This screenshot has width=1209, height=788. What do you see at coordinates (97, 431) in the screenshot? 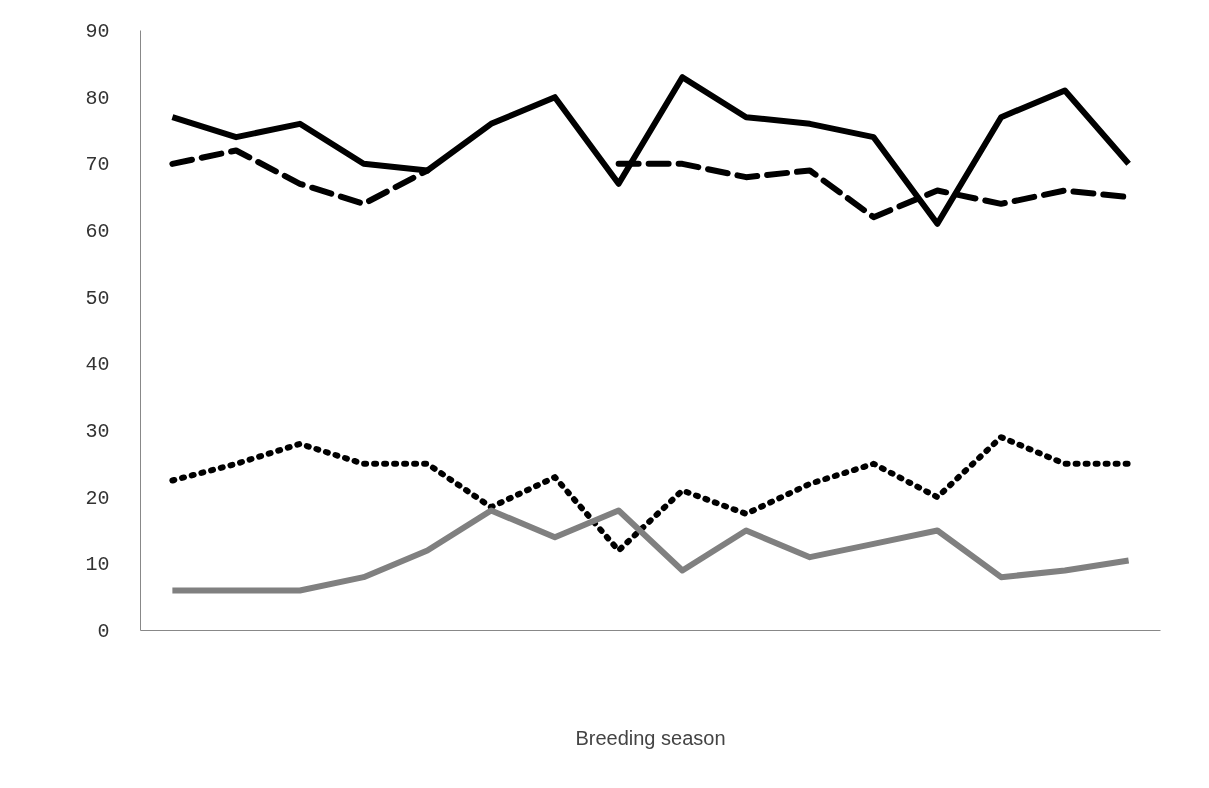
I see `y-tick-label: 30` at bounding box center [97, 431].